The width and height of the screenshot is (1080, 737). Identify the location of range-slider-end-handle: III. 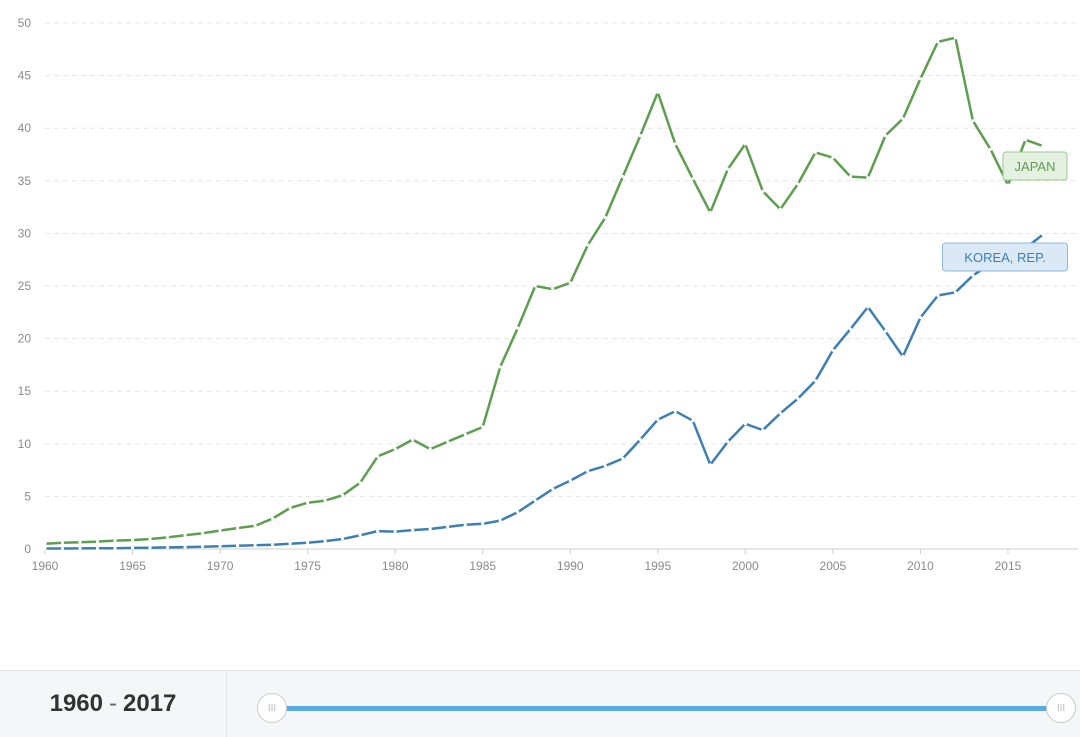
(1061, 708).